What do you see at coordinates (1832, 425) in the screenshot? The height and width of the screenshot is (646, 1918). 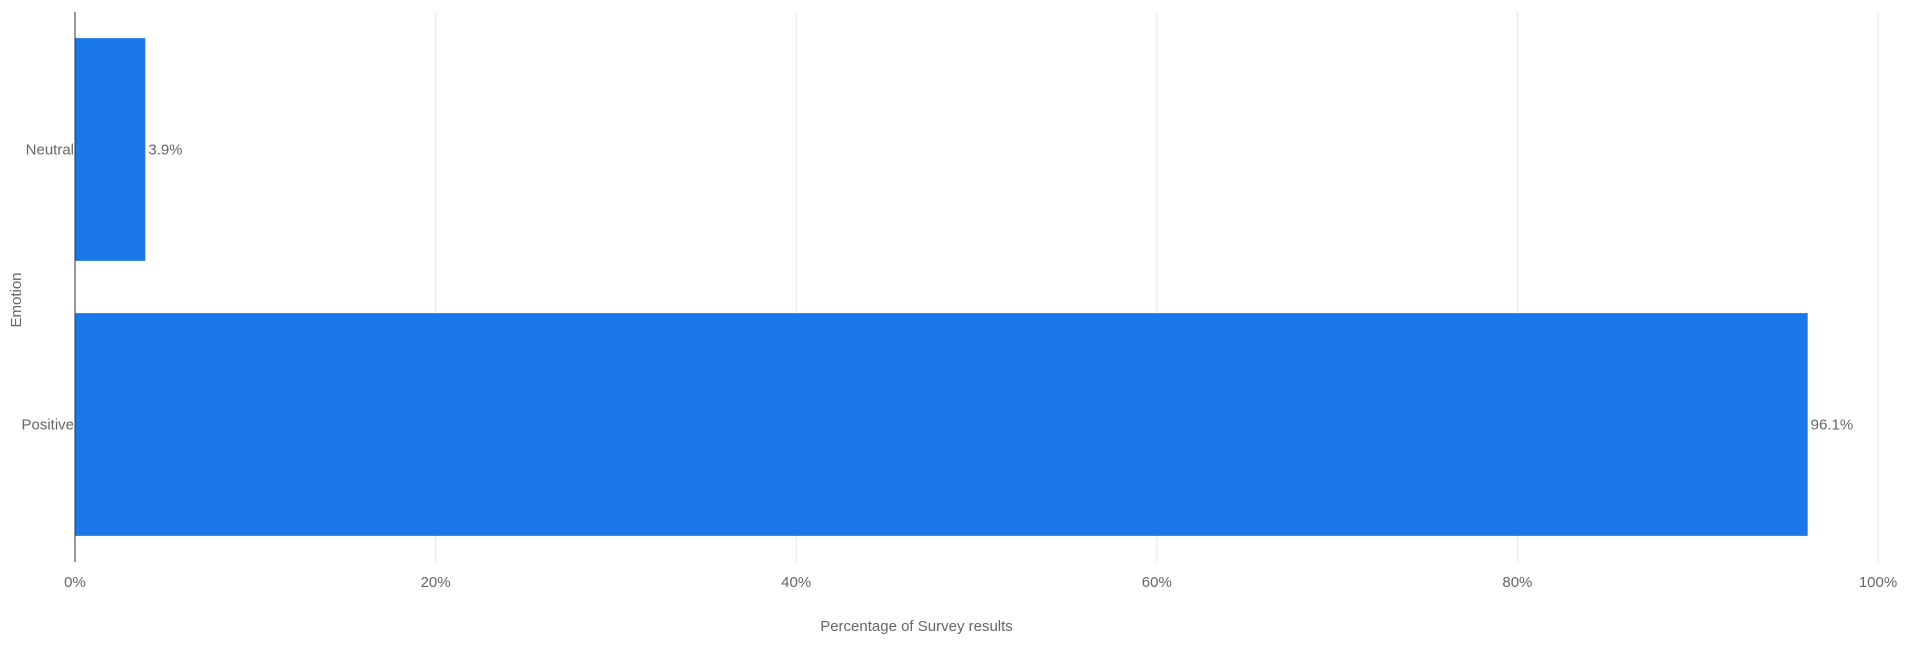 I see `data-label-positive: 96.1%` at bounding box center [1832, 425].